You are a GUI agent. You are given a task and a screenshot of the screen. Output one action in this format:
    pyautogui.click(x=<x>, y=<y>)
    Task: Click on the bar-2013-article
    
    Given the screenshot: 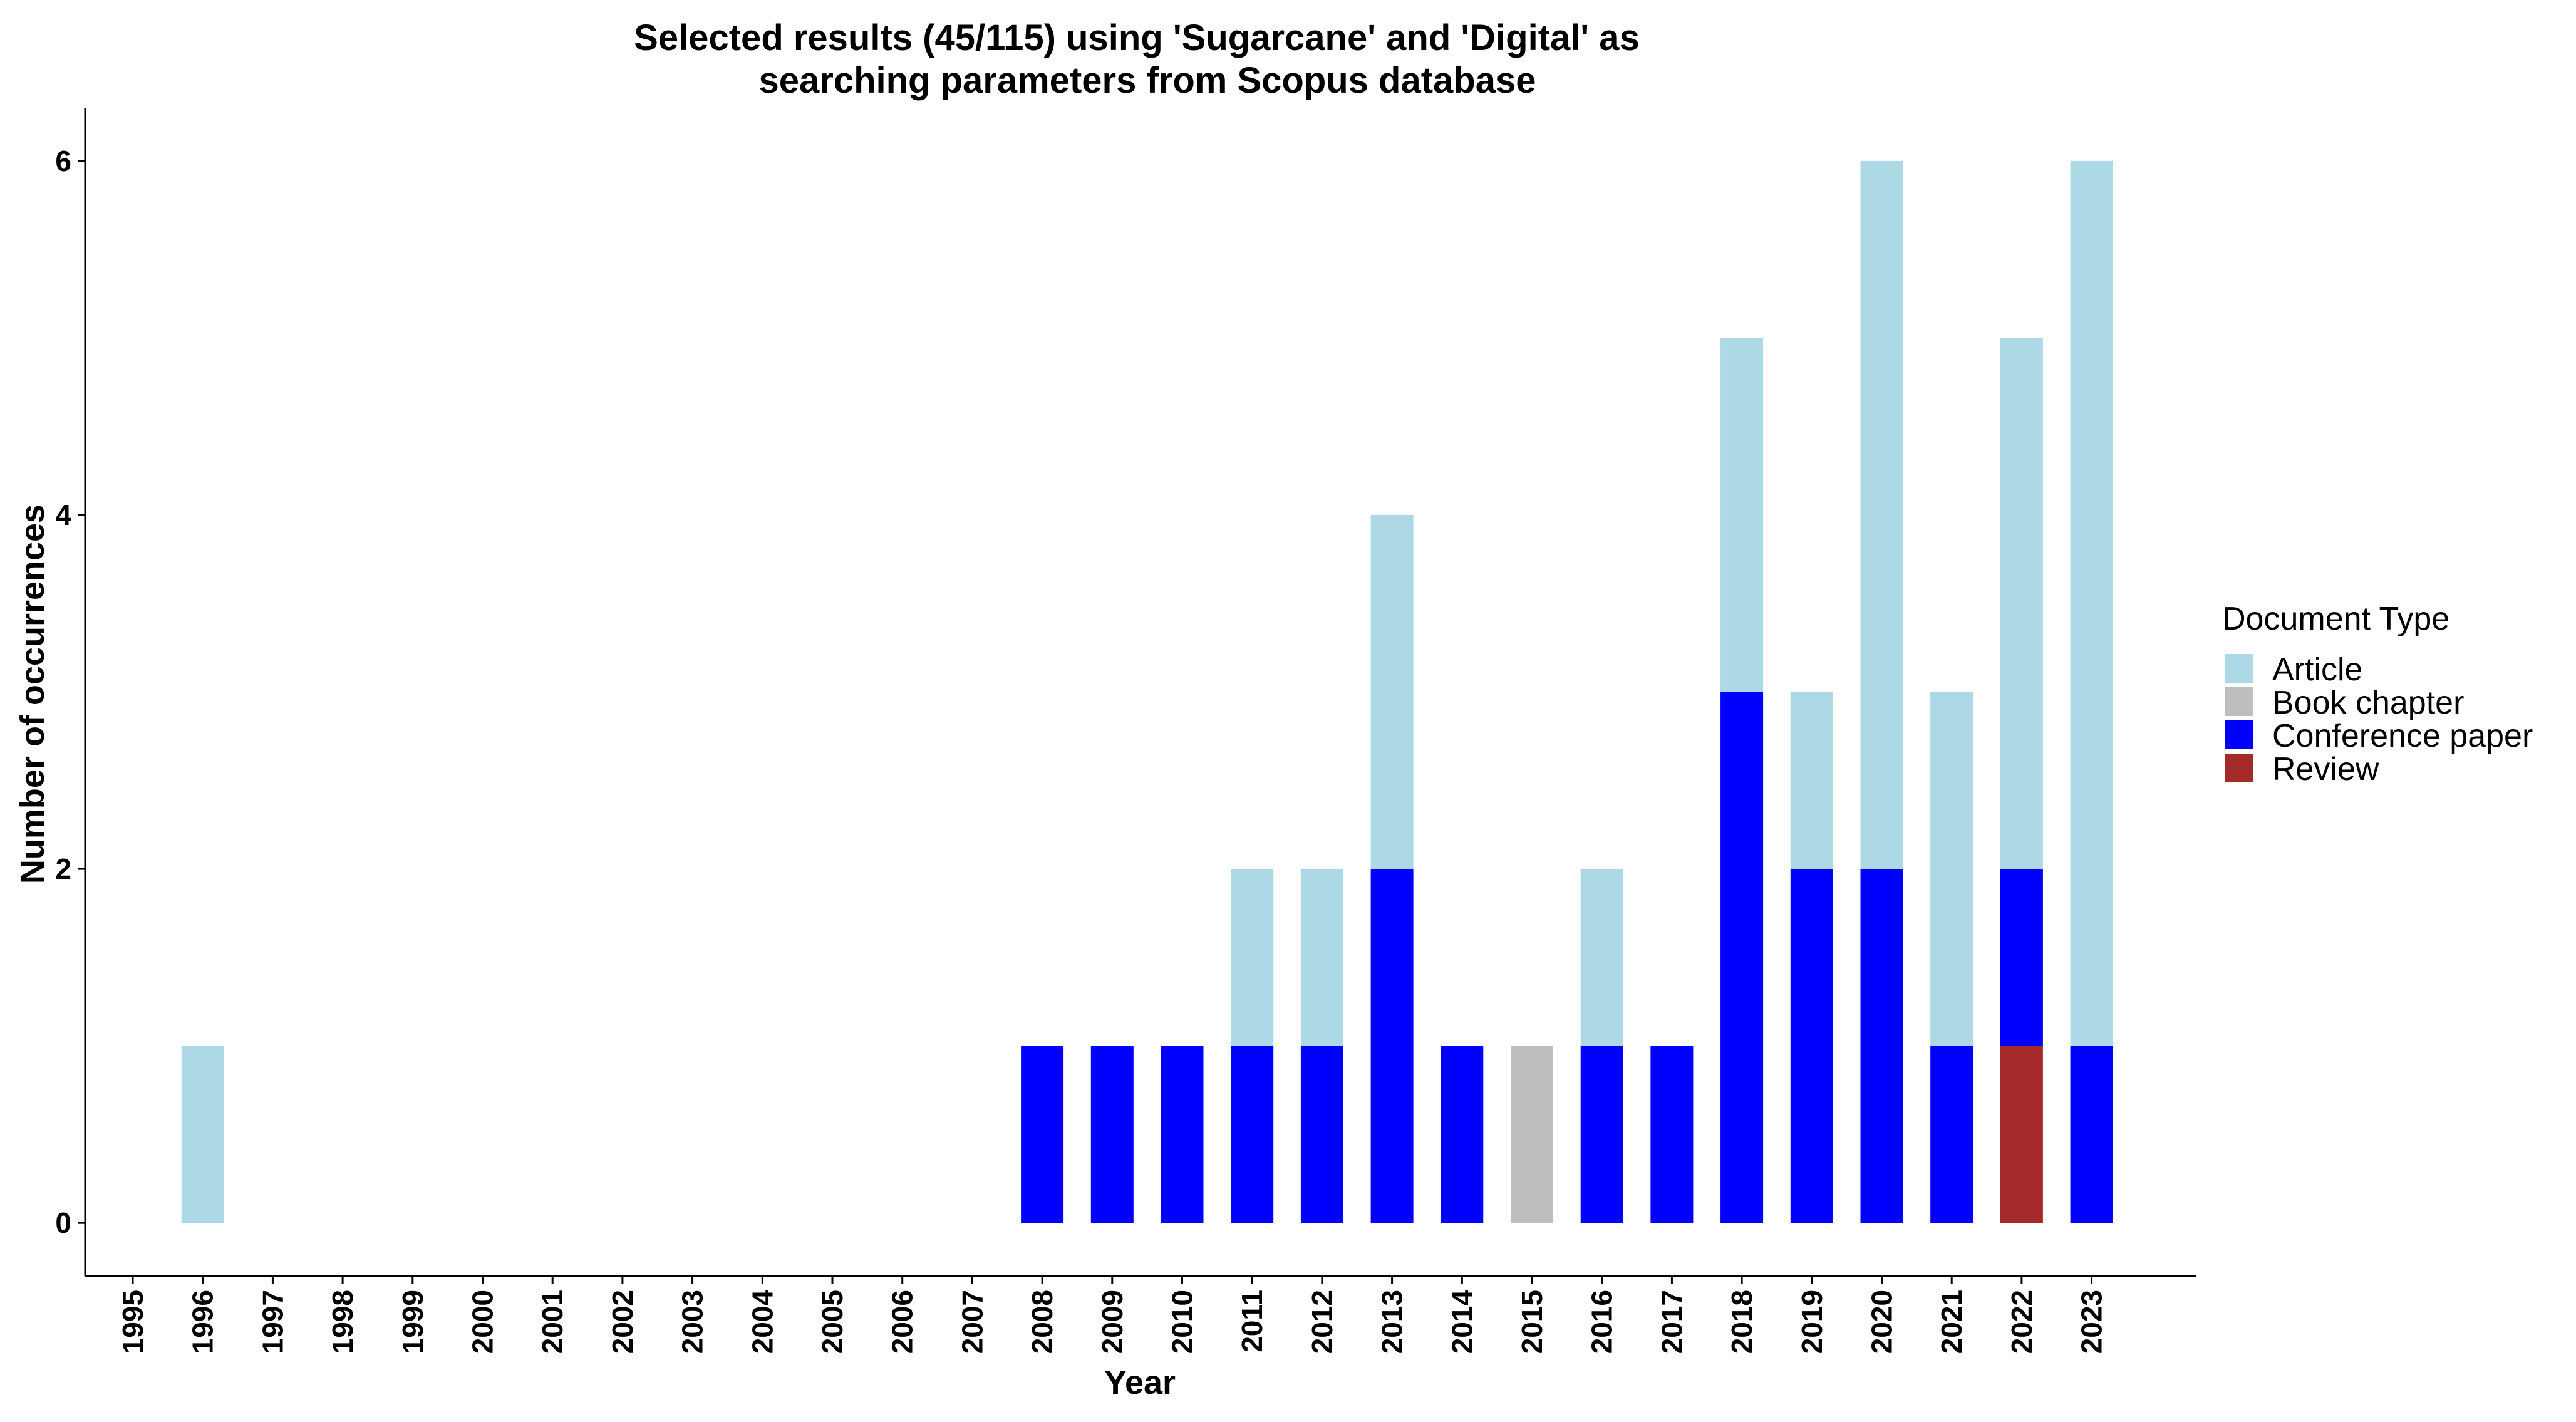 What is the action you would take?
    pyautogui.click(x=1392, y=691)
    